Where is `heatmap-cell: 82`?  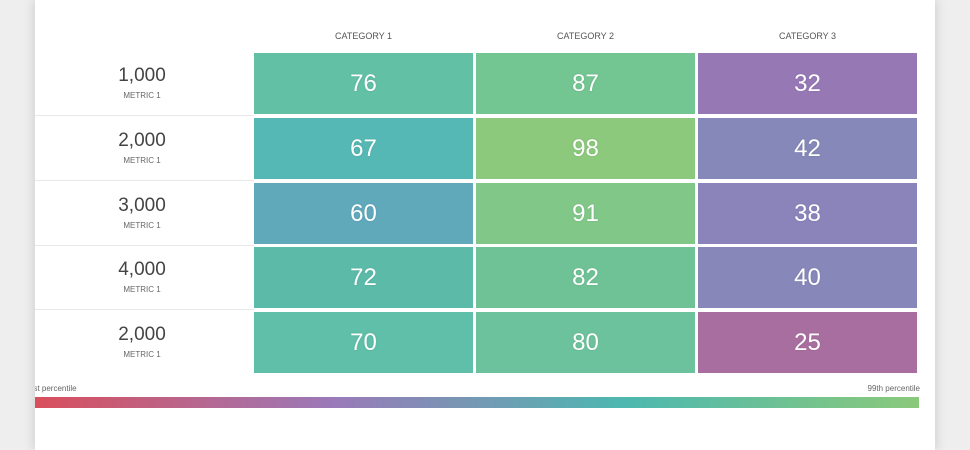 heatmap-cell: 82 is located at coordinates (585, 277).